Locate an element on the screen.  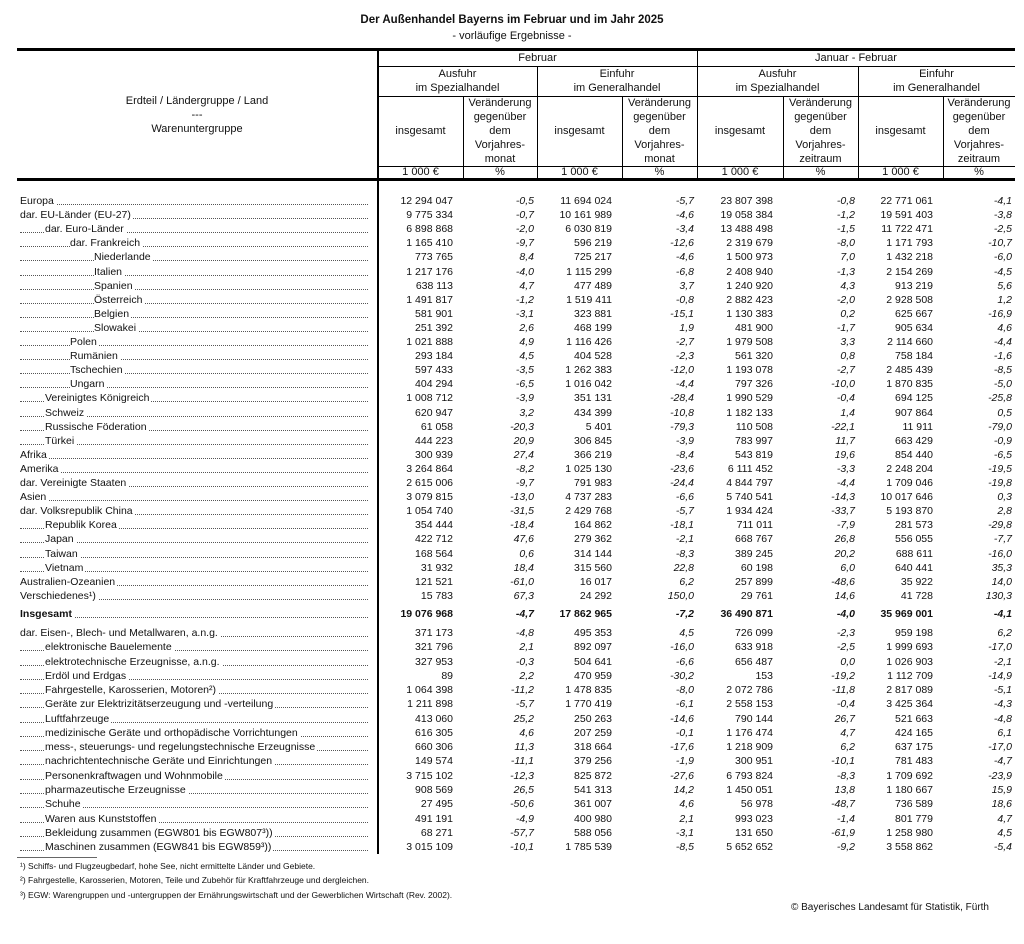
column-divider is located at coordinates (858, 122).